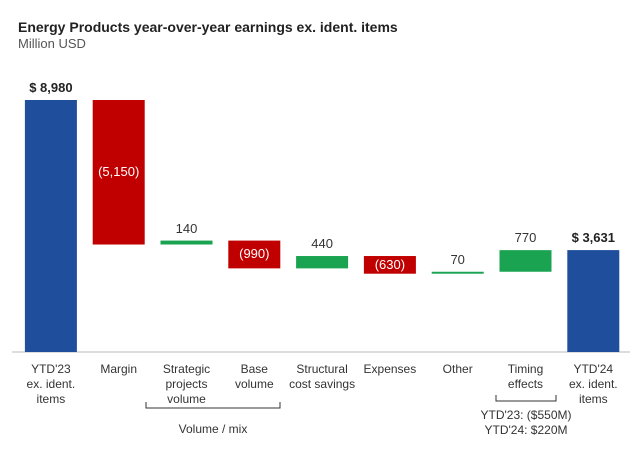  I want to click on annotation: YTD'23: ($550M), so click(526, 415).